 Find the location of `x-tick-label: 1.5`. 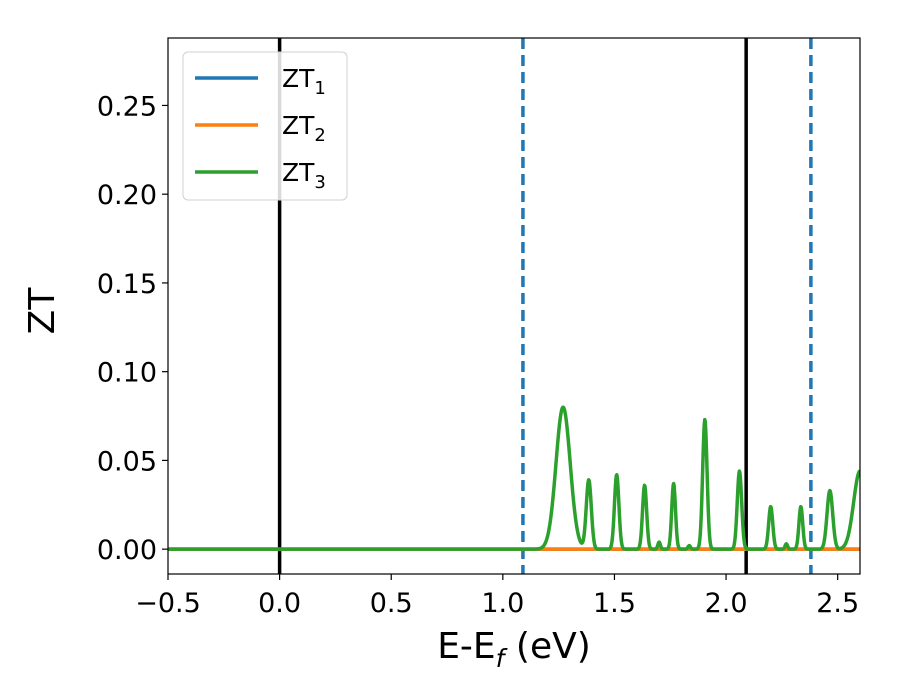

x-tick-label: 1.5 is located at coordinates (614, 603).